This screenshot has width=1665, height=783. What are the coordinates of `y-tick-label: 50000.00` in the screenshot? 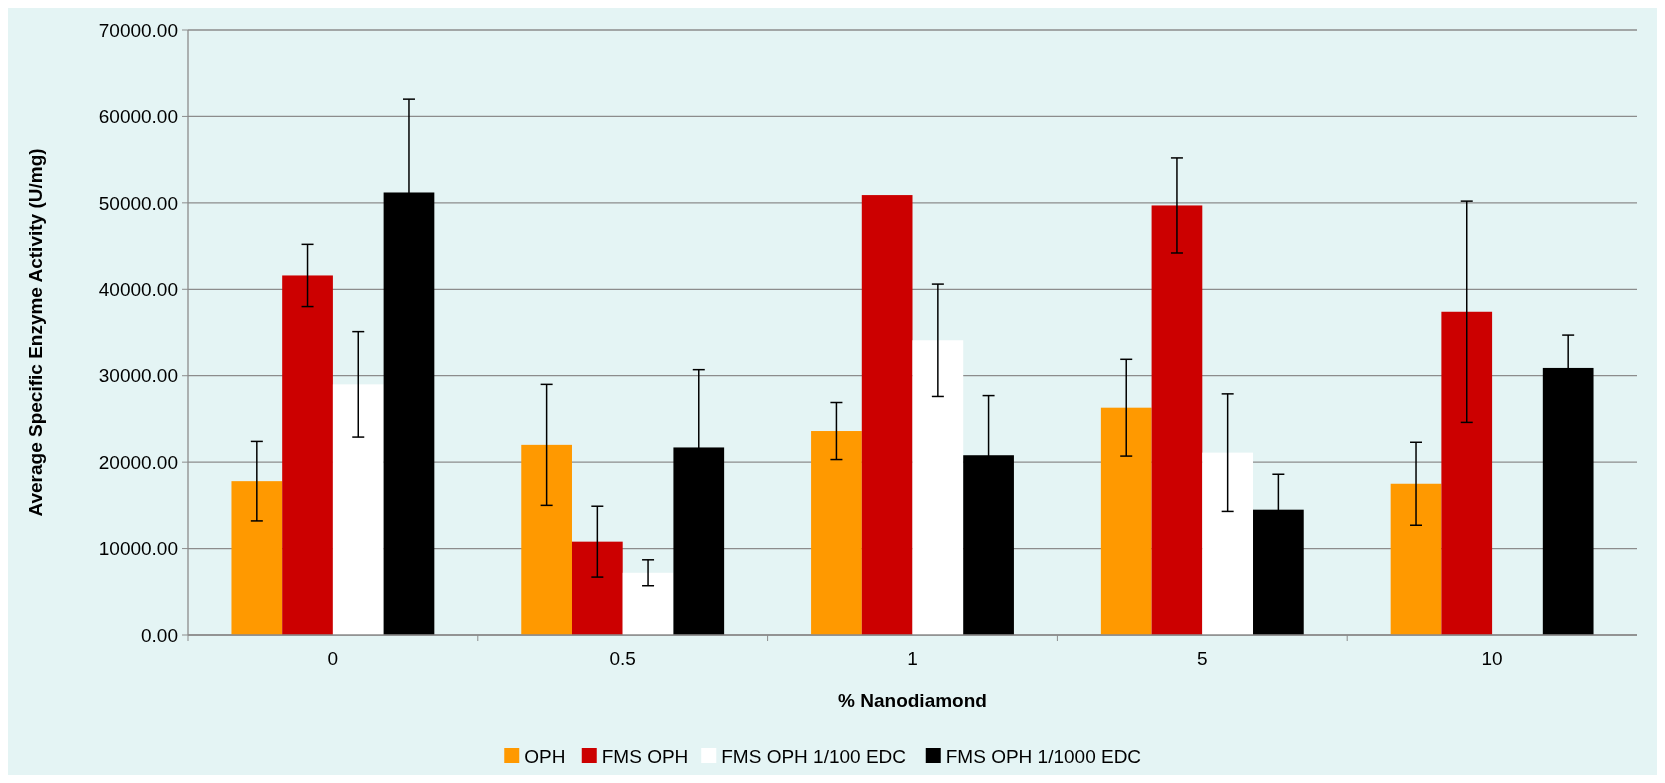 It's located at (138, 203).